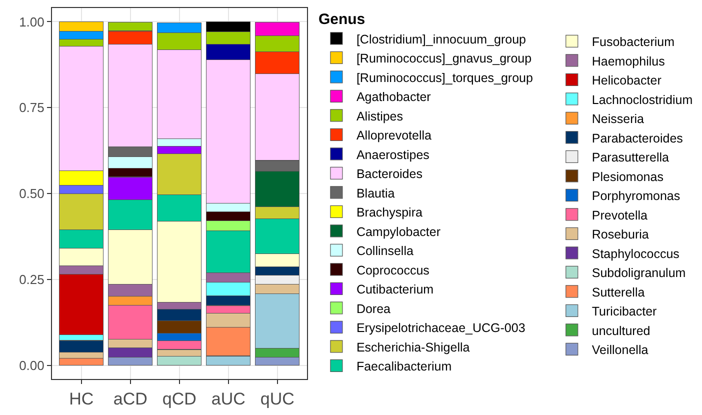  Describe the element at coordinates (624, 311) in the screenshot. I see `legend-label: Turicibacter` at that location.